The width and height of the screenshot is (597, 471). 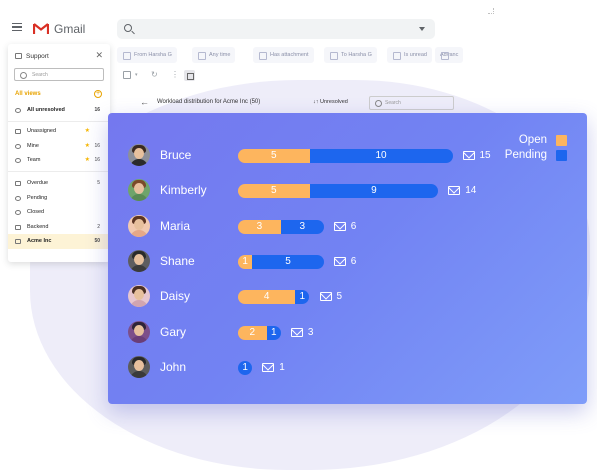 I want to click on sidebar-search-input: Search, so click(x=59, y=74).